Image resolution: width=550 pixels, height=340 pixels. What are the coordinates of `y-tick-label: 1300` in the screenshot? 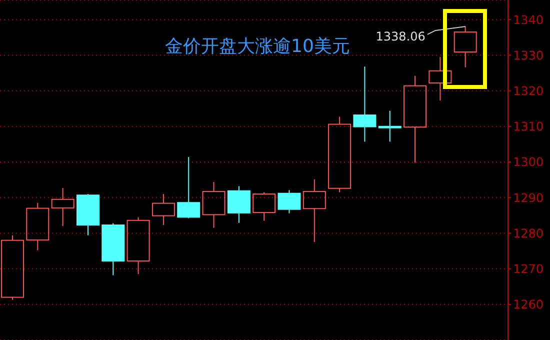 It's located at (528, 162).